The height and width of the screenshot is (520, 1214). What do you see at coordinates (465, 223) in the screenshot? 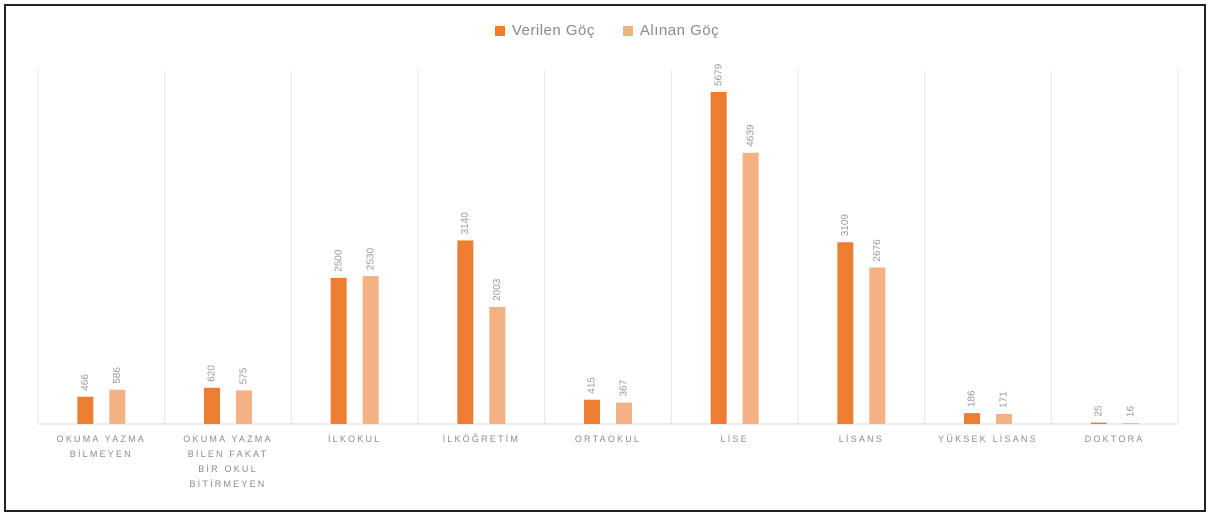
I see `data-label: 3140` at bounding box center [465, 223].